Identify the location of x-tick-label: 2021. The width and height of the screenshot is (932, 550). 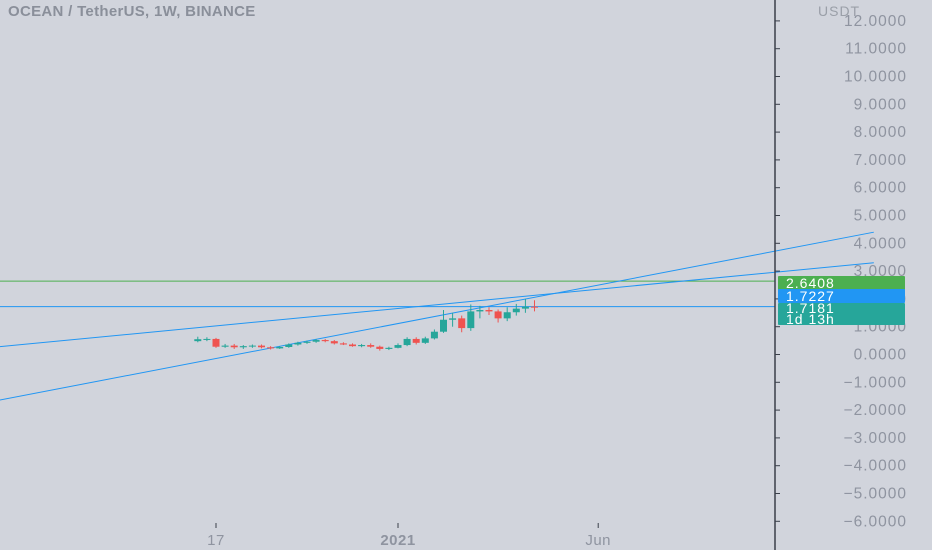
(397, 540).